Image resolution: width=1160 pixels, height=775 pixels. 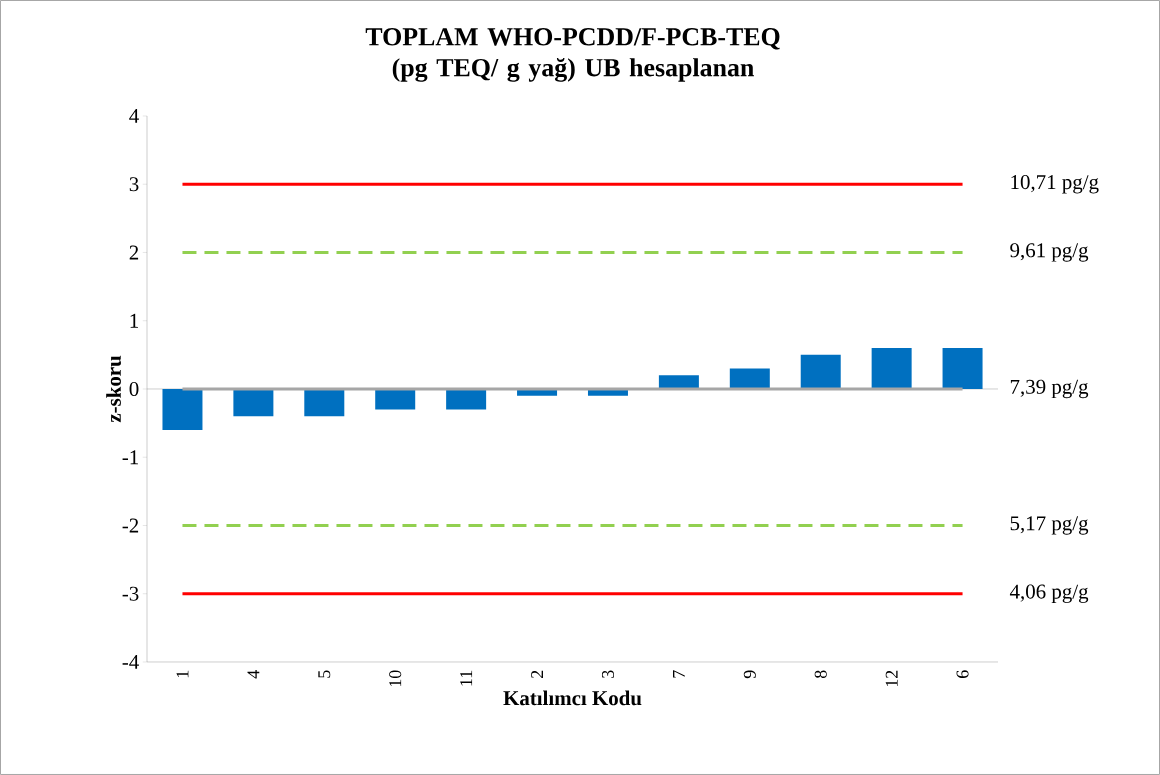 What do you see at coordinates (1055, 184) in the screenshot?
I see `ref-line-label: 10,71 pg/g` at bounding box center [1055, 184].